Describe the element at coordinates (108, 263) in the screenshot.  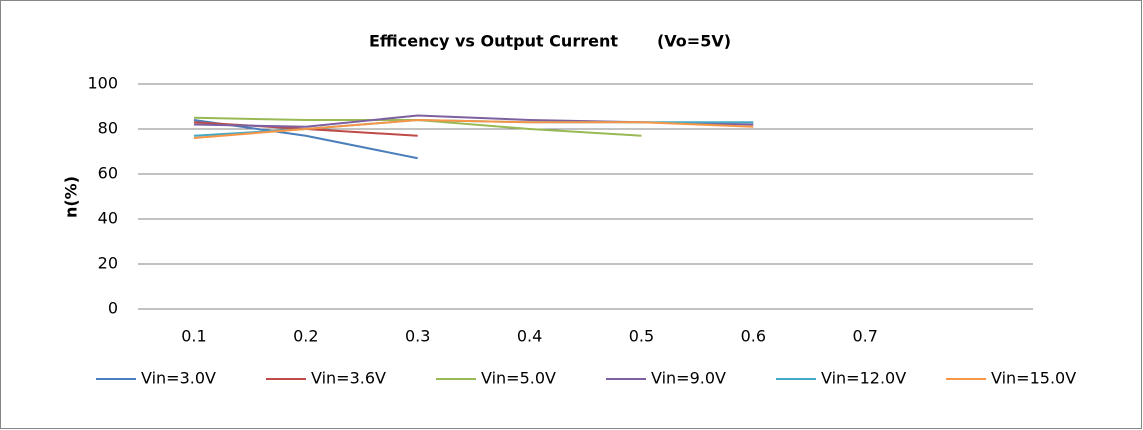
I see `y-tick-label: 20` at that location.